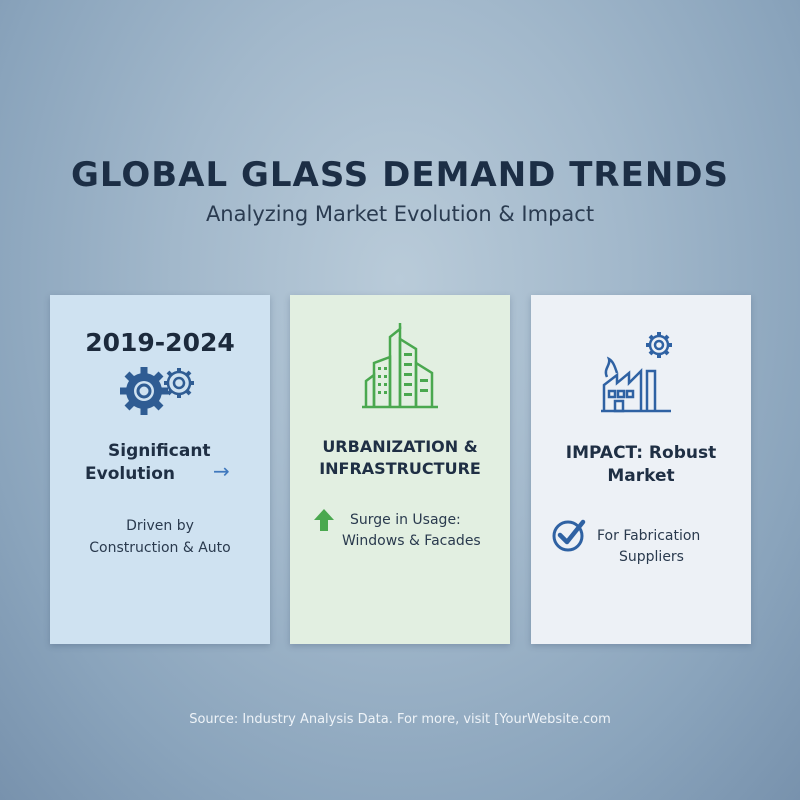 The width and height of the screenshot is (800, 800). I want to click on gears-icon, so click(157, 391).